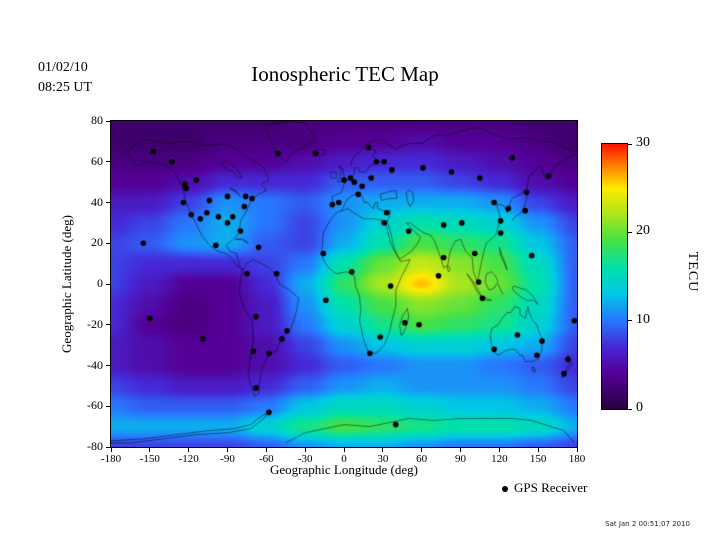 The image size is (720, 540). I want to click on colorbar-units-label: TECU, so click(692, 272).